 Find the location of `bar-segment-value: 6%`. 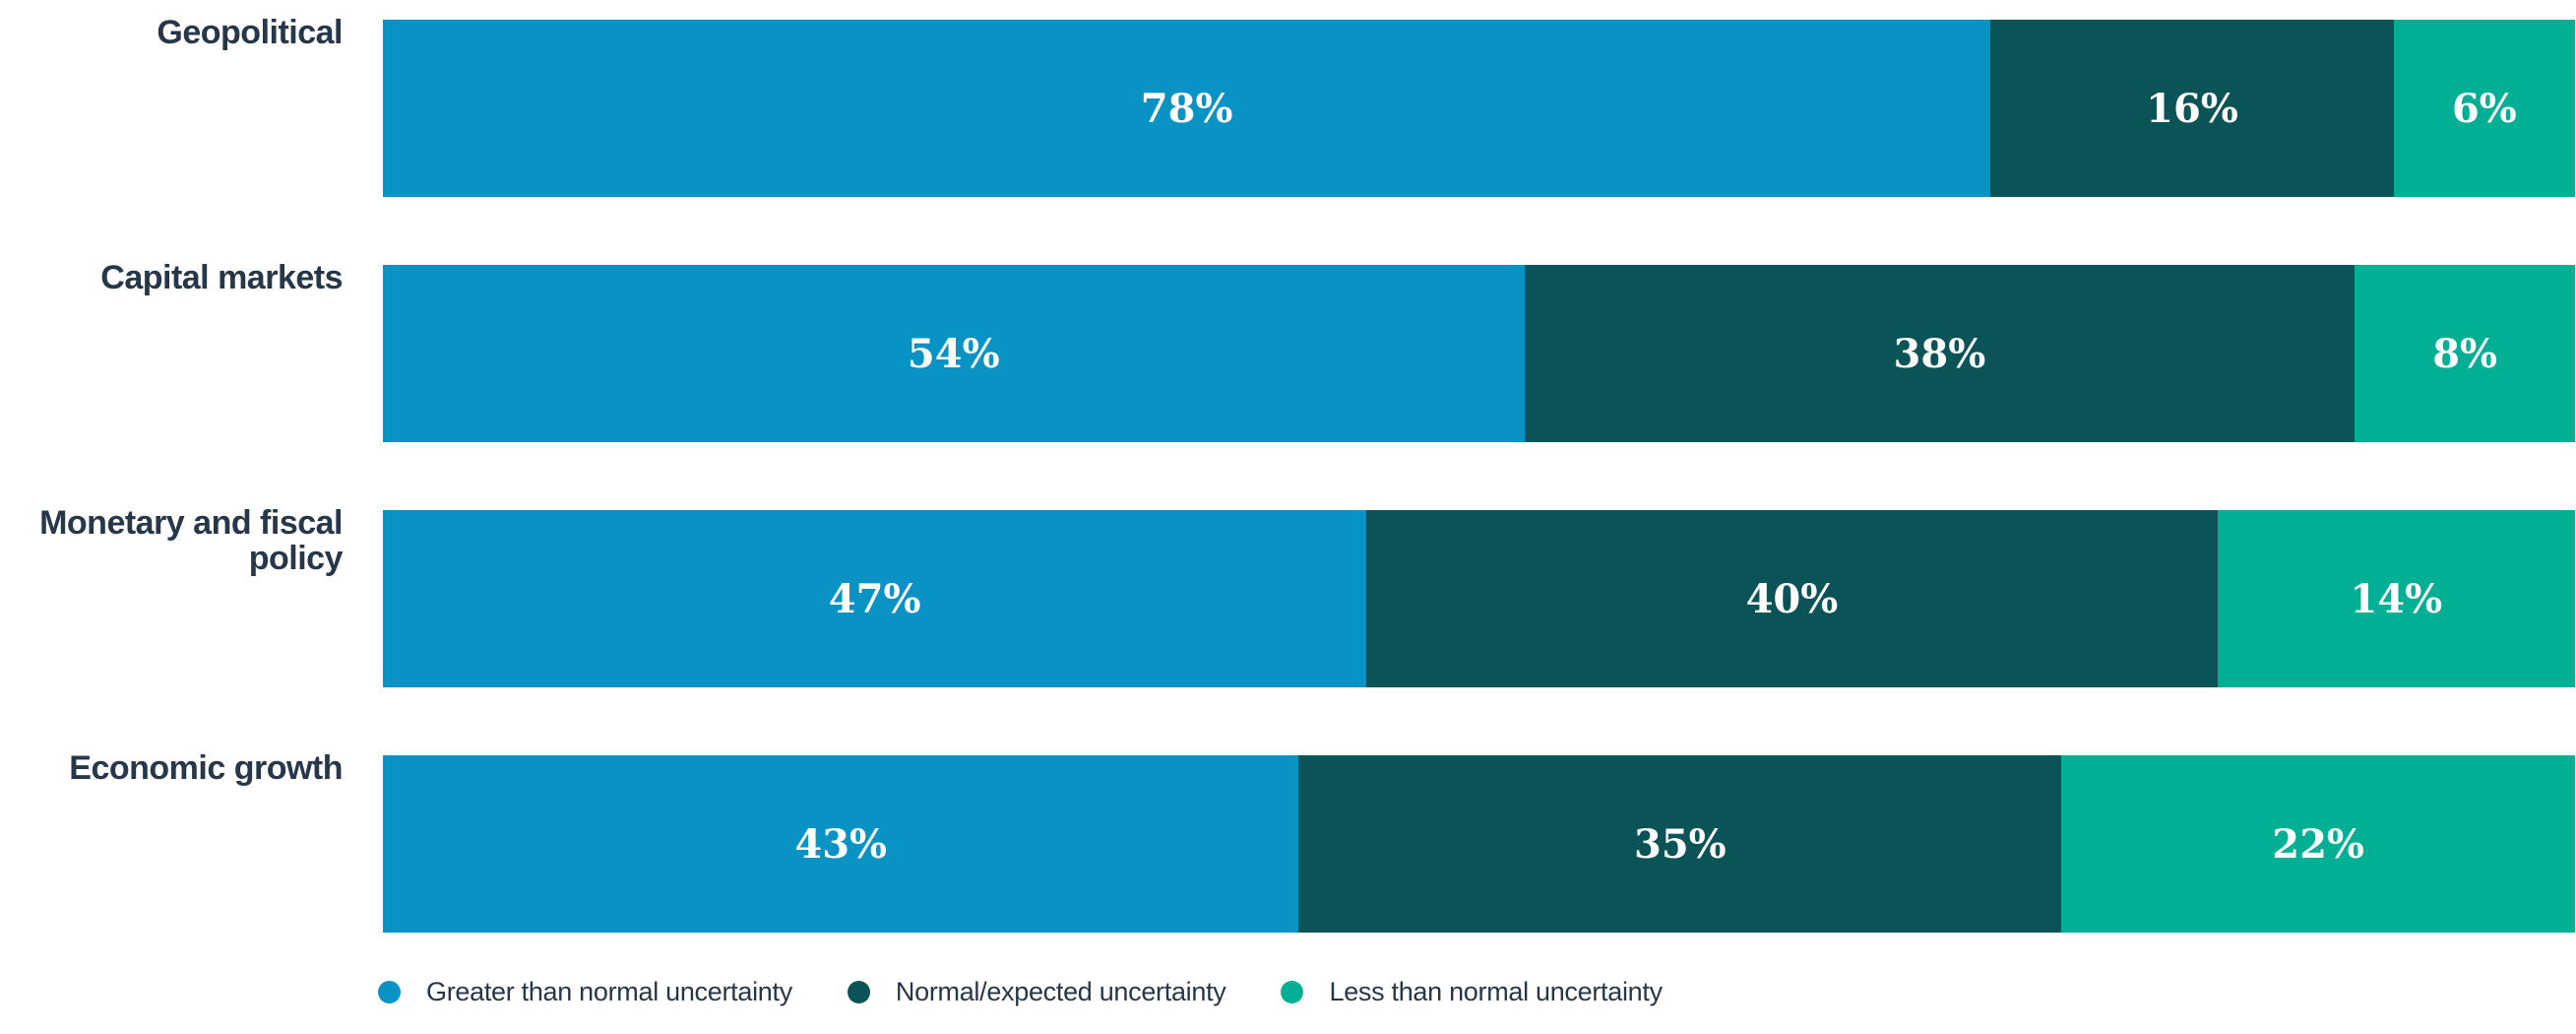

bar-segment-value: 6% is located at coordinates (2484, 108).